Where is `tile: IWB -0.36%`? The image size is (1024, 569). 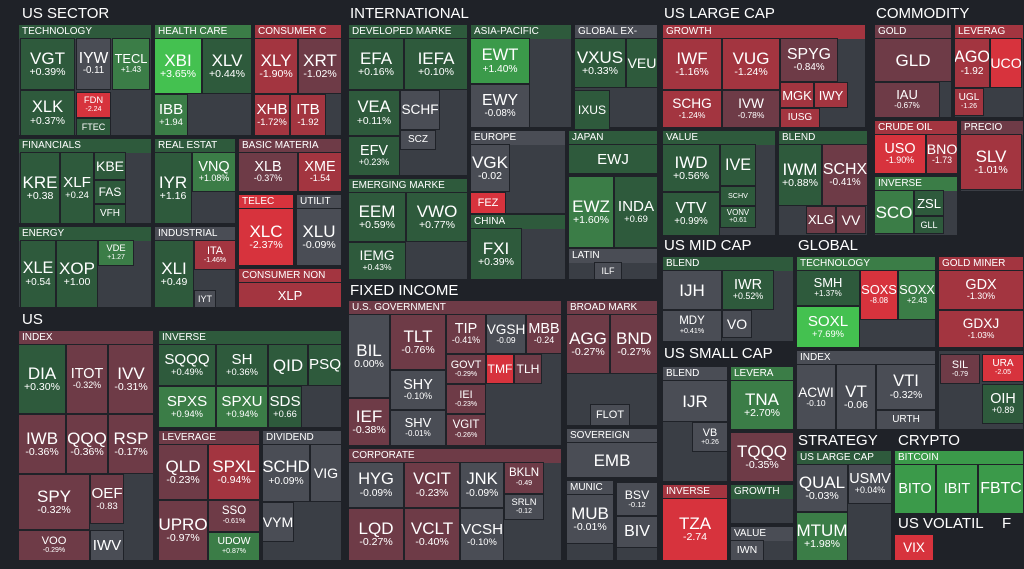 tile: IWB -0.36% is located at coordinates (42, 444).